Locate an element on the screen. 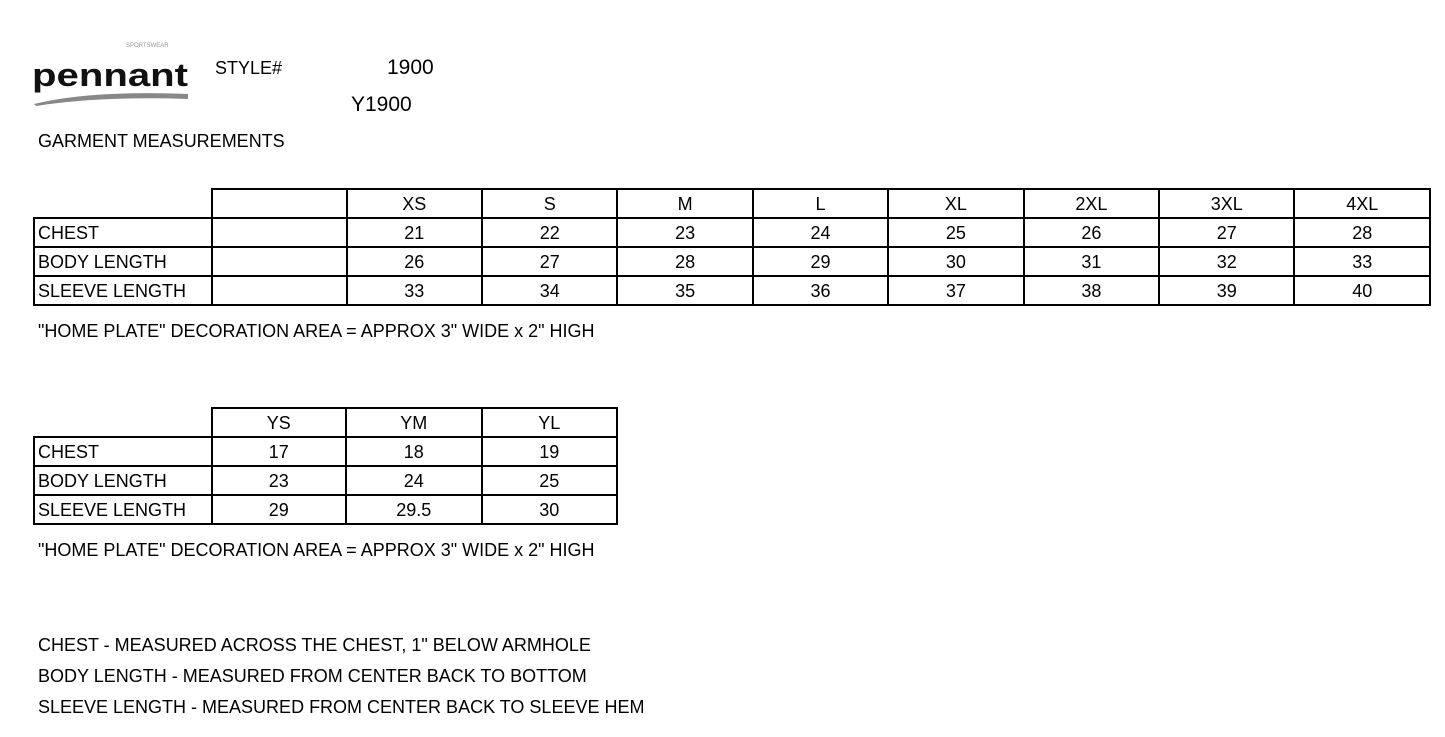 This screenshot has width=1445, height=737. table-row: SLEEVE LENGTH 33 34 35 36 37 38 39 40 is located at coordinates (732, 290).